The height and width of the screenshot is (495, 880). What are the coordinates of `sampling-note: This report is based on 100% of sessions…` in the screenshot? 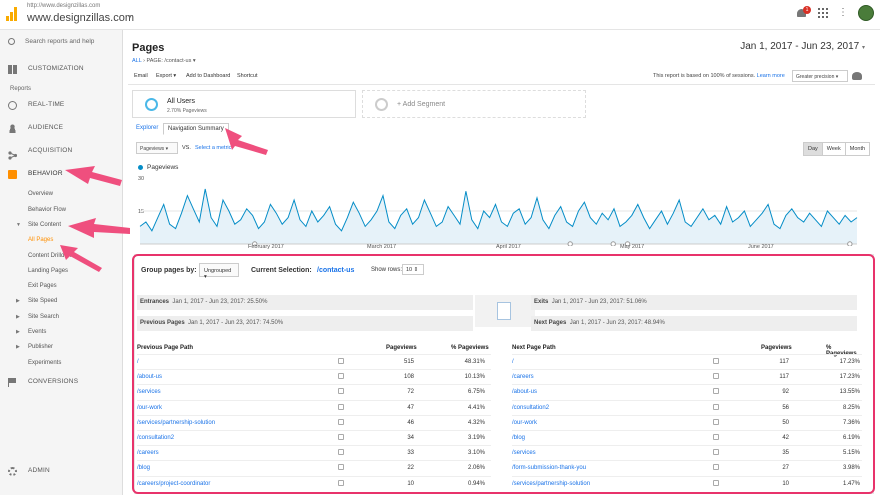 It's located at (719, 76).